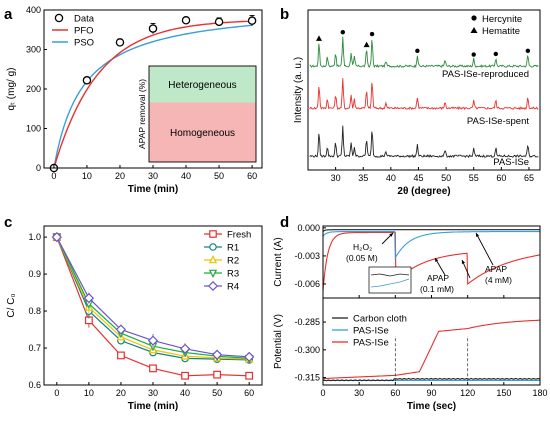 Image resolution: width=550 pixels, height=423 pixels. What do you see at coordinates (308, 228) in the screenshot?
I see `y-tick-label-top: 0.000` at bounding box center [308, 228].